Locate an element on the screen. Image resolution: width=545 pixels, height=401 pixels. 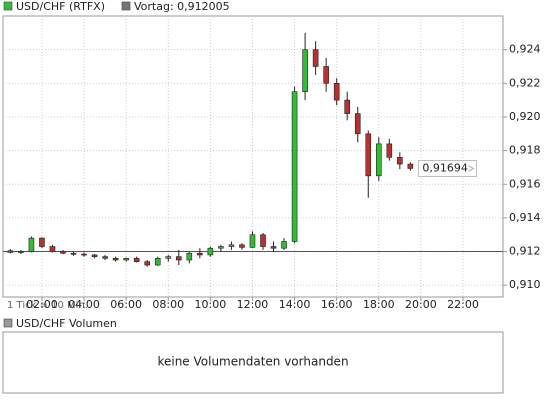
last-price-arrow is located at coordinates (471, 168).